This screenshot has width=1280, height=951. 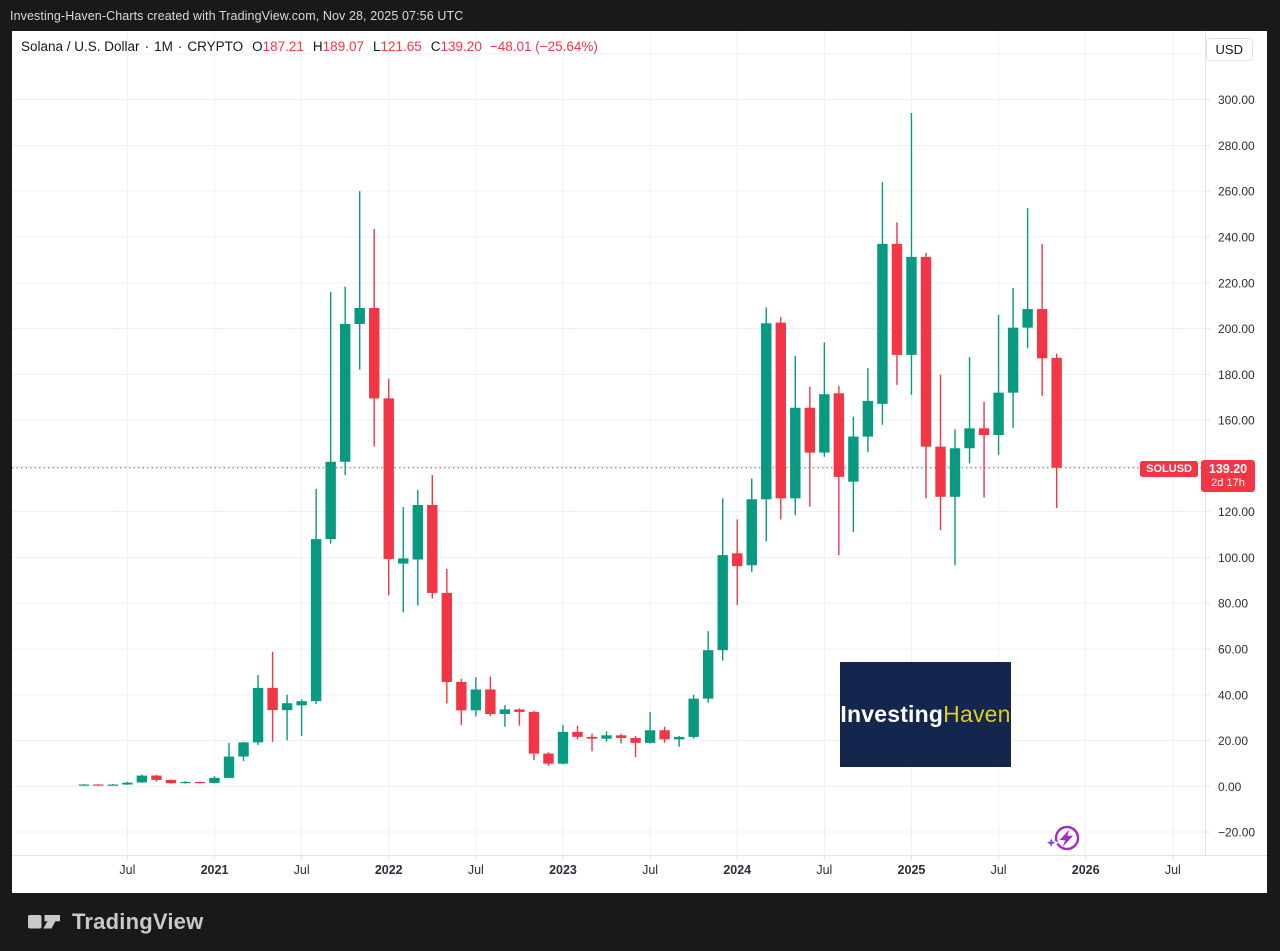 What do you see at coordinates (1169, 469) in the screenshot?
I see `price-tag-symbol: SOLUSD` at bounding box center [1169, 469].